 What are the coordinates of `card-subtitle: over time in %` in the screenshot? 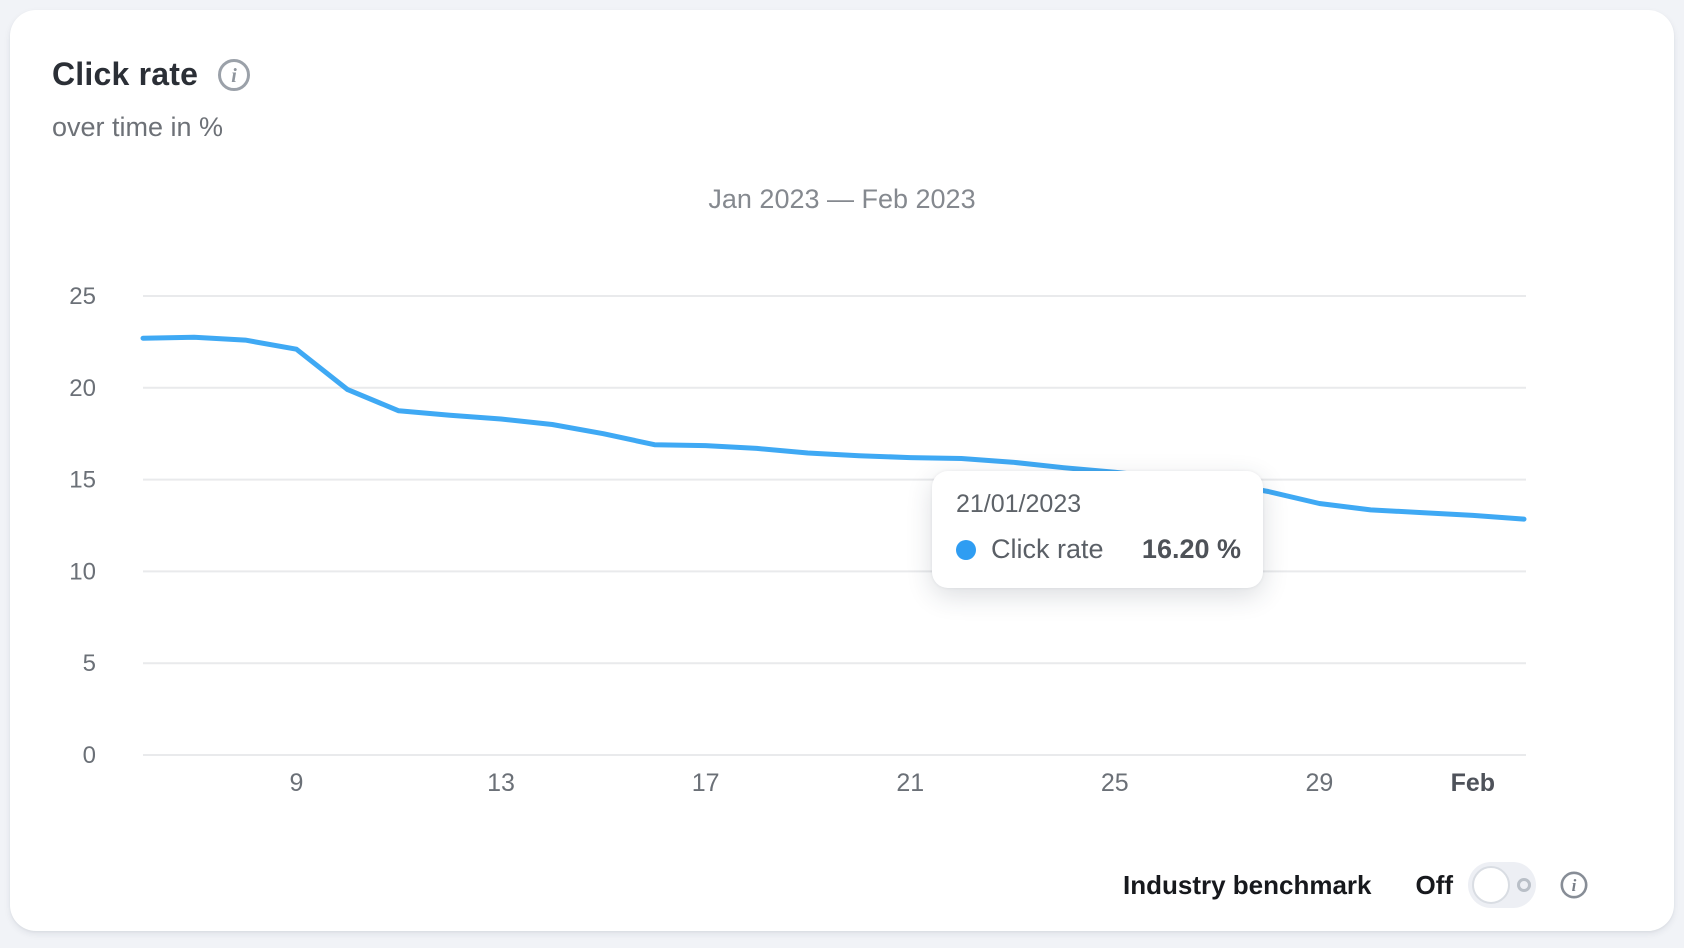 It's located at (138, 127).